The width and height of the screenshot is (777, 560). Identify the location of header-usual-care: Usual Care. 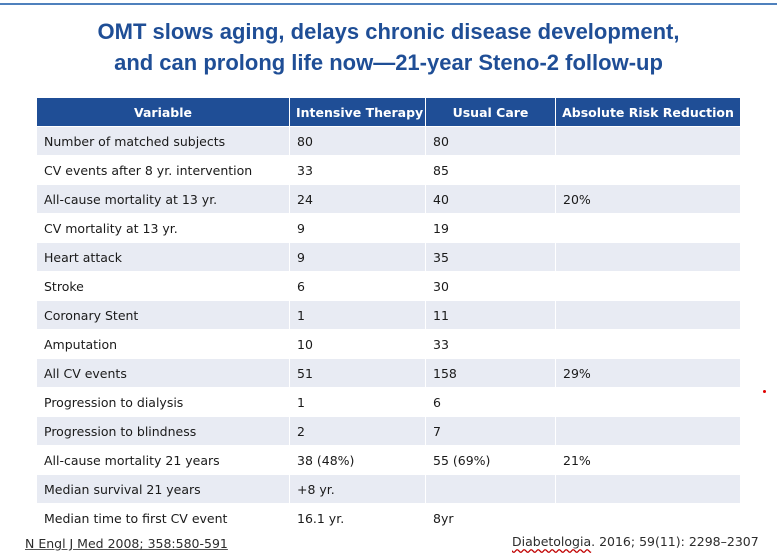
(490, 112).